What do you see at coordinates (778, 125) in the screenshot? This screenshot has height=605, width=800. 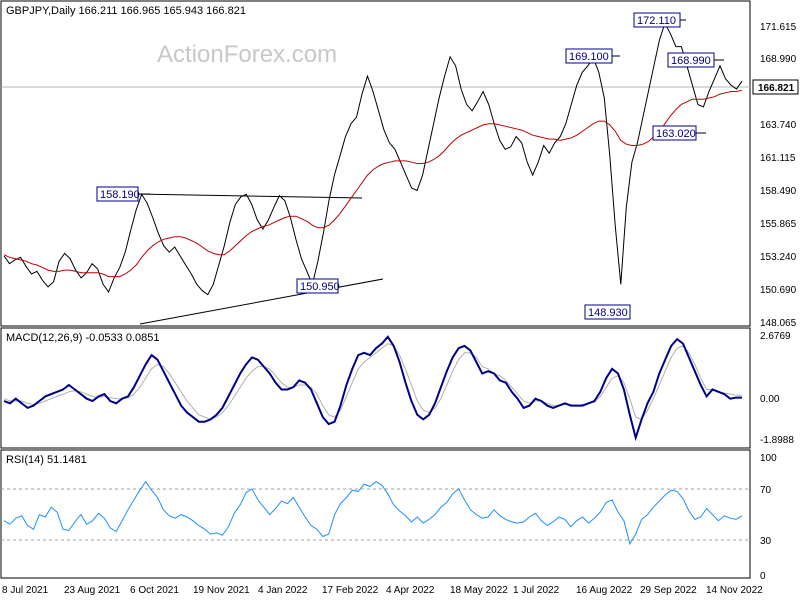 I see `price-y-tick: 163.740` at bounding box center [778, 125].